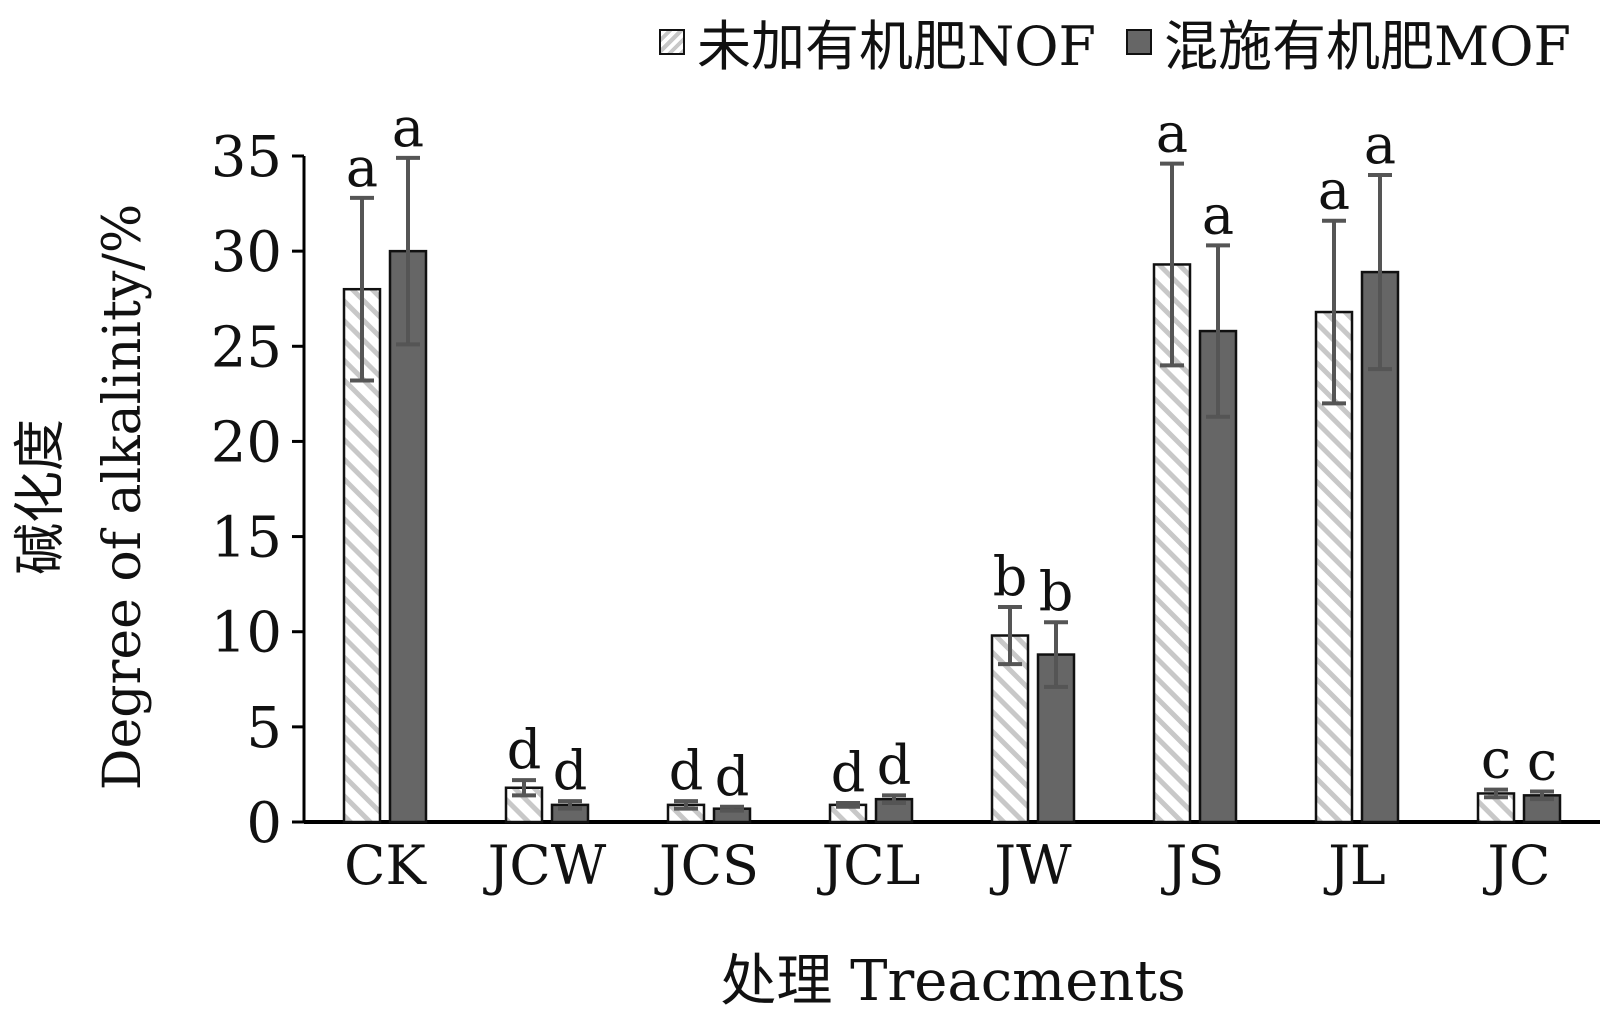  I want to click on x-tick-label: CK, so click(385, 865).